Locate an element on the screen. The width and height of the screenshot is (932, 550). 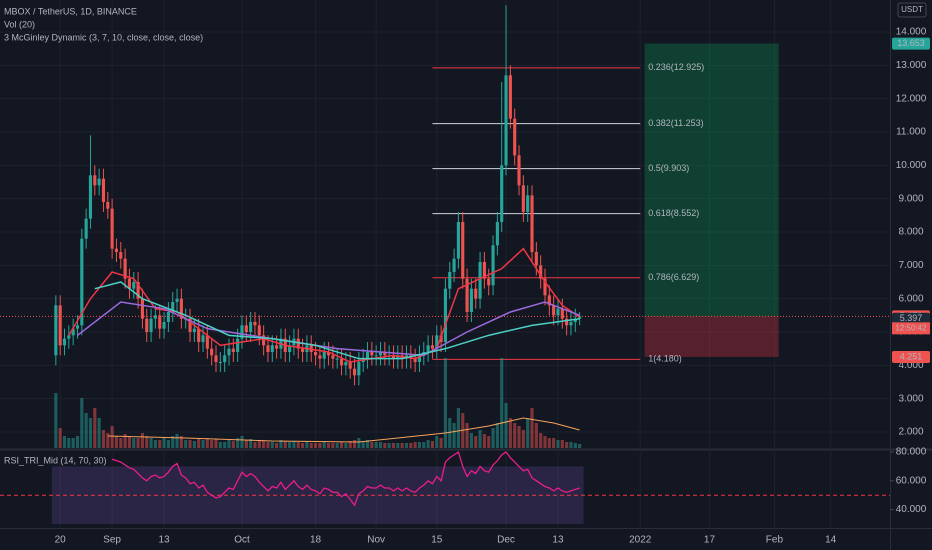
x-tick-label: Dec is located at coordinates (506, 540).